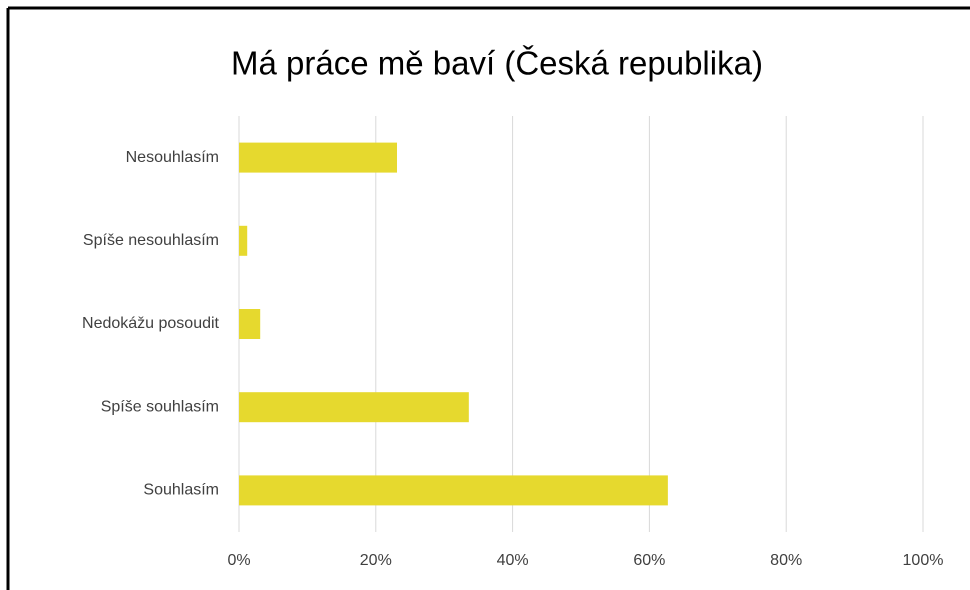 The width and height of the screenshot is (970, 590). Describe the element at coordinates (786, 560) in the screenshot. I see `x-tick-label: 80%` at that location.